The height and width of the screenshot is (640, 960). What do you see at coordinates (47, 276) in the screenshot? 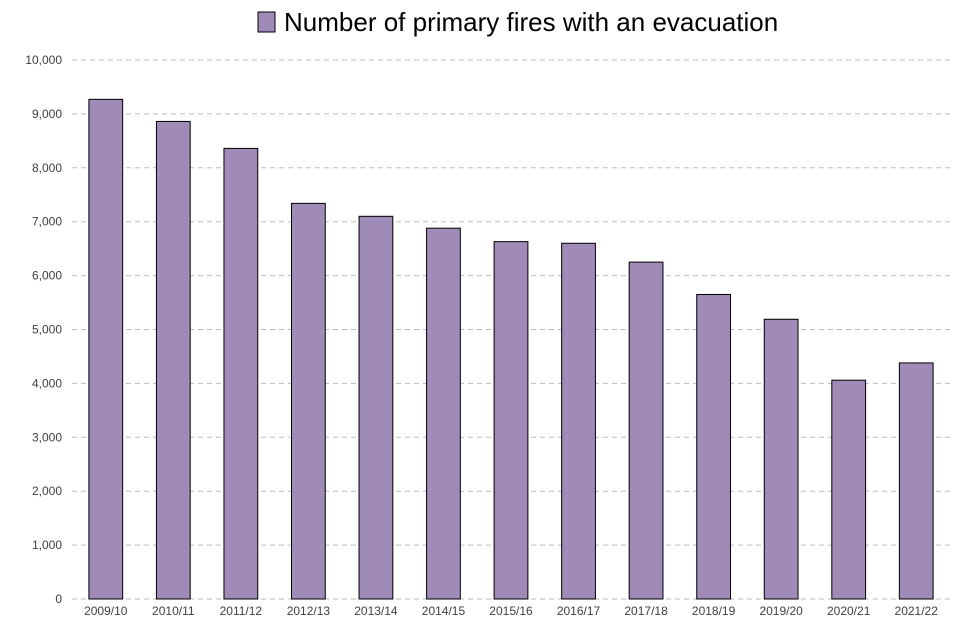
I see `y-tick-label: 6,000` at bounding box center [47, 276].